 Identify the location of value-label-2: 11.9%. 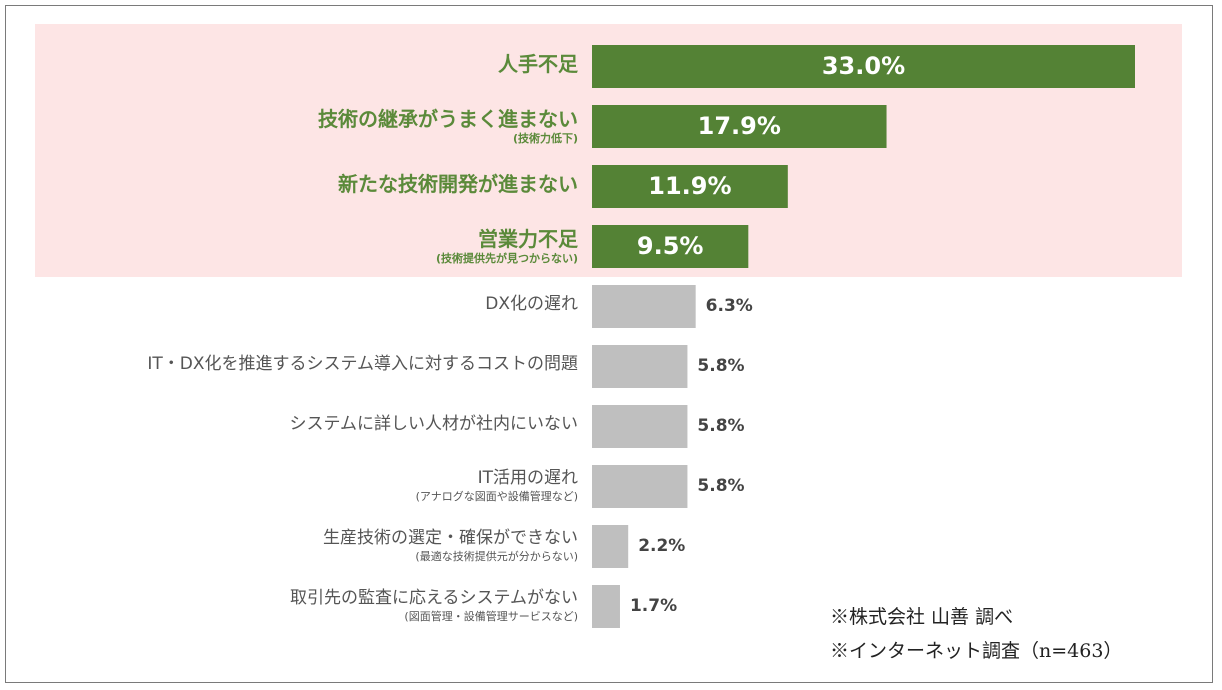
(690, 186).